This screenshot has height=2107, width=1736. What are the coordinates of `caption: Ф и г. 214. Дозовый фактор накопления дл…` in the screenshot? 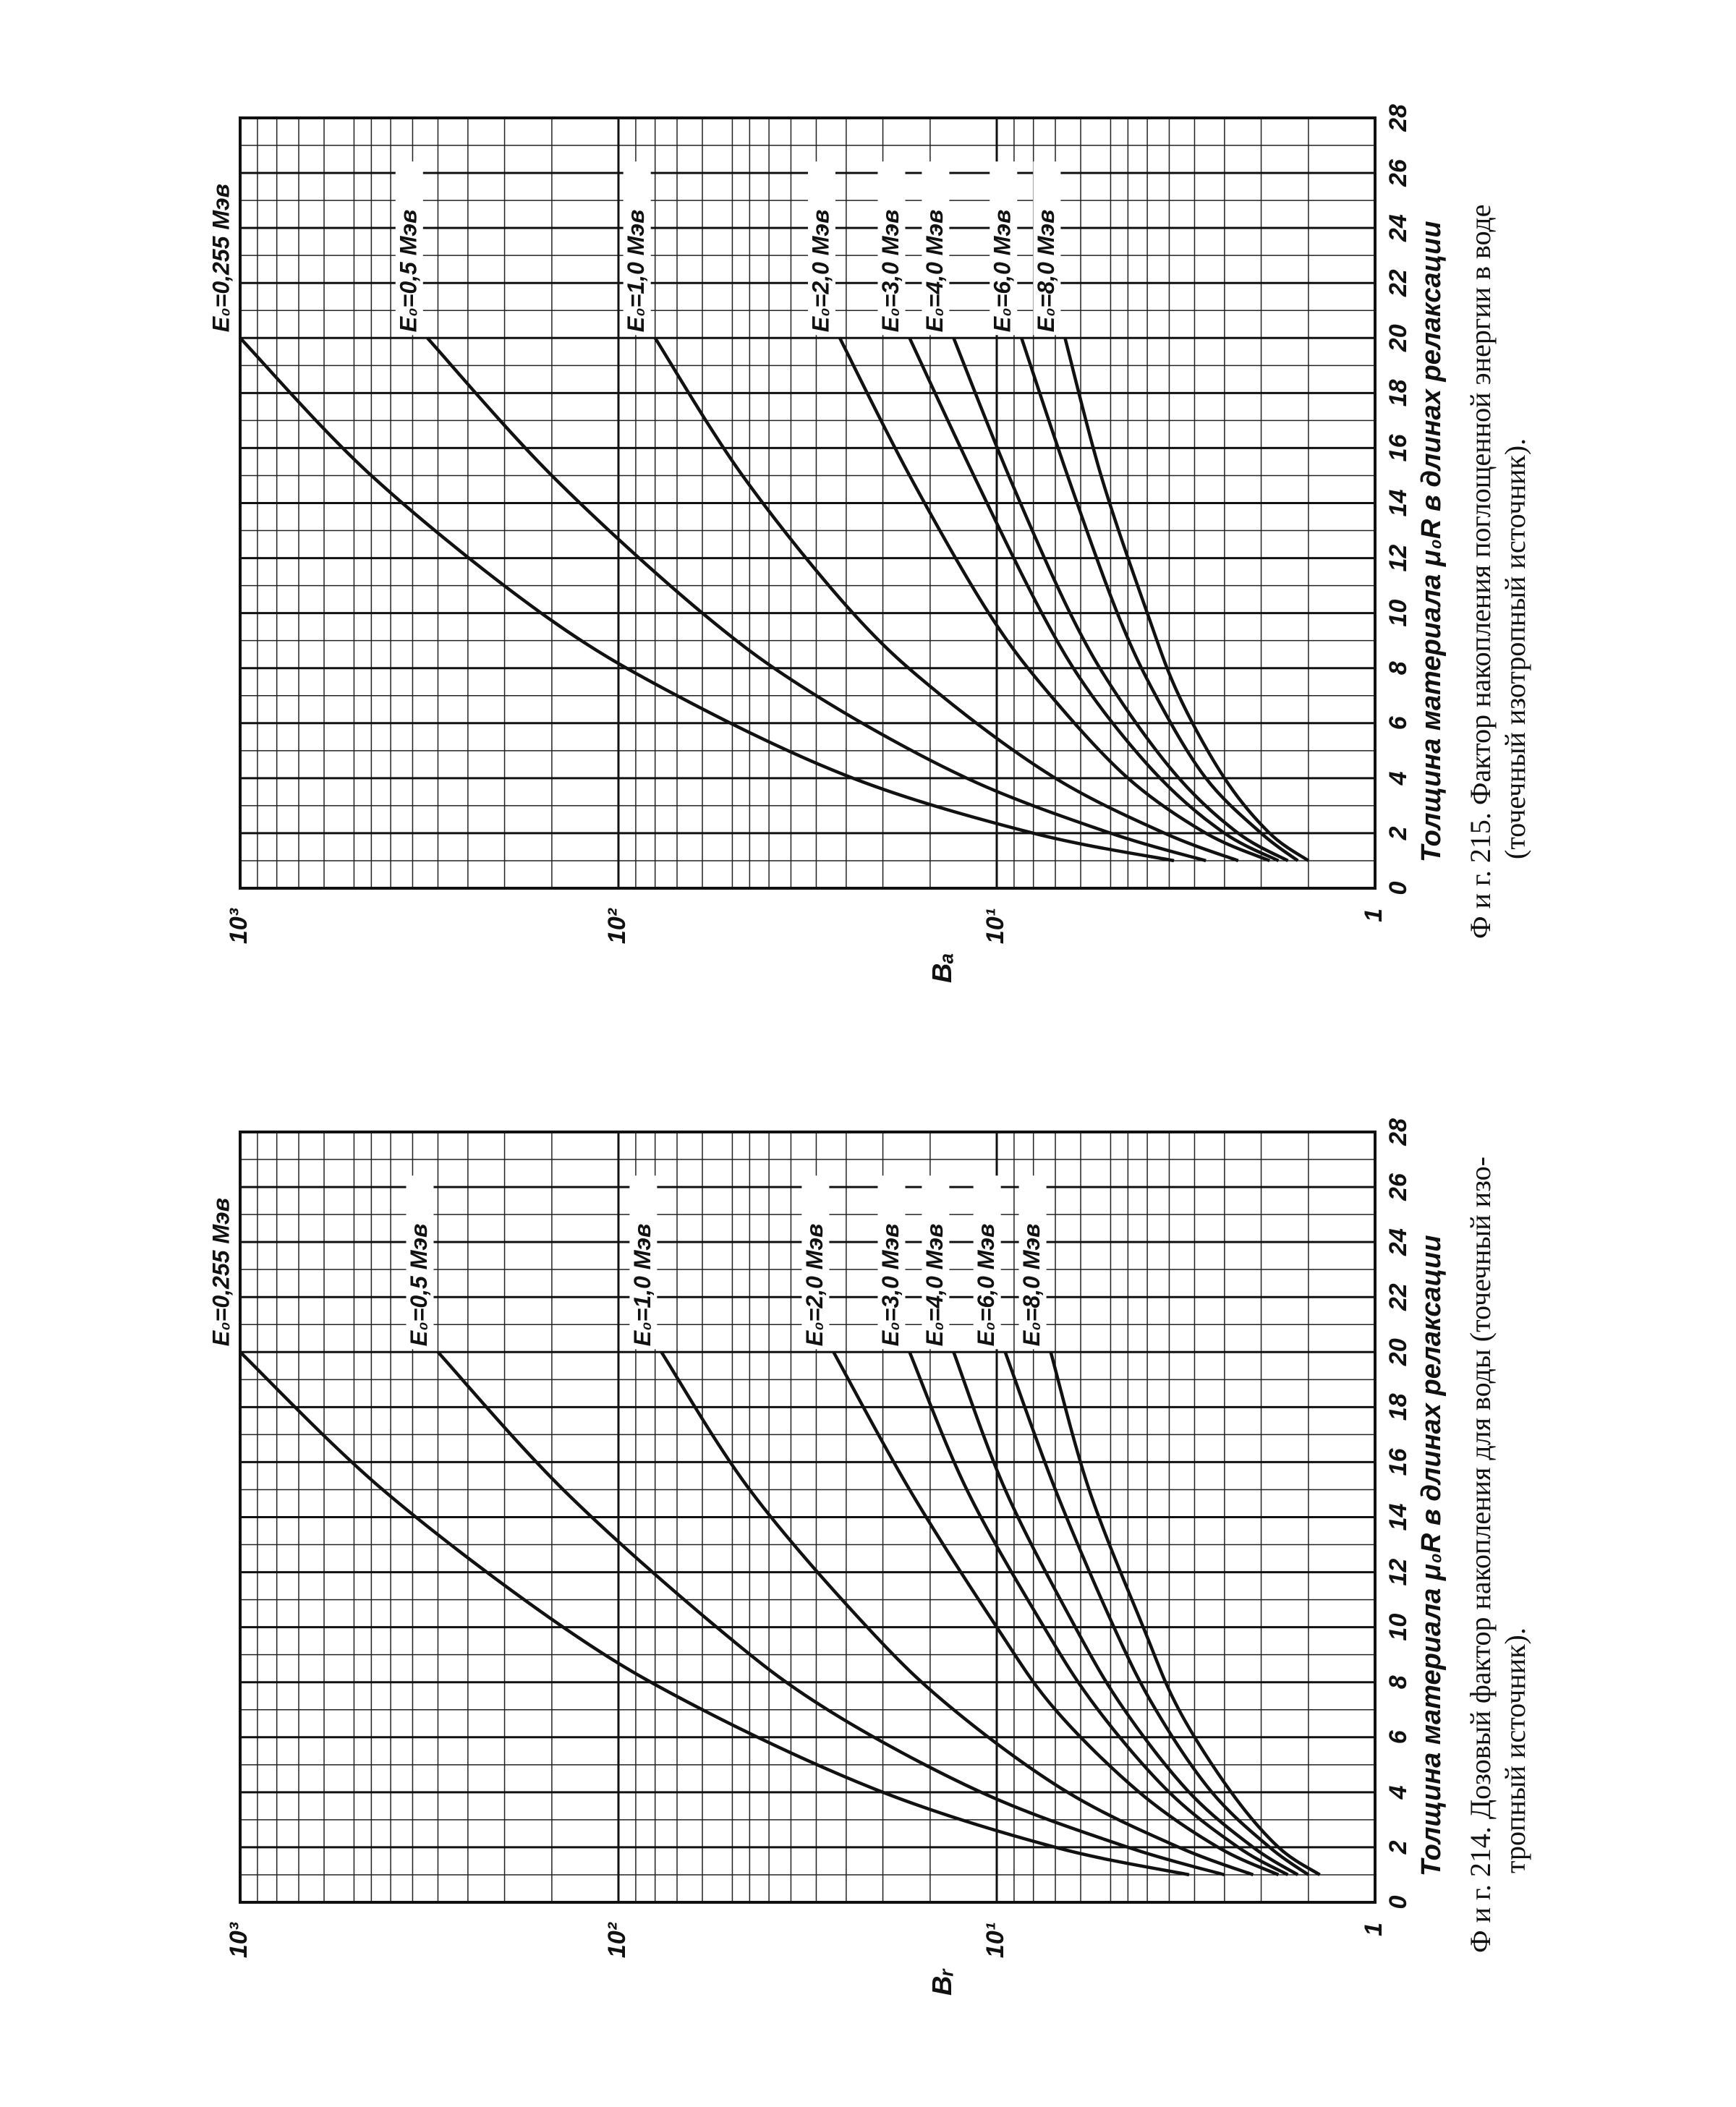 It's located at (1480, 1555).